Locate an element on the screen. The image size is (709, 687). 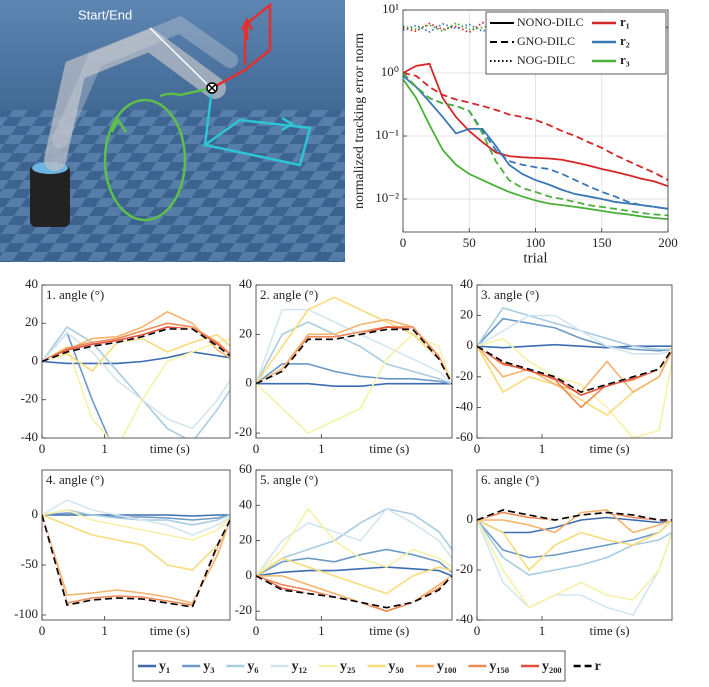
chart: -100 -50 0 0 1 4. angle (°) time (s) is located at coordinates (122, 553).